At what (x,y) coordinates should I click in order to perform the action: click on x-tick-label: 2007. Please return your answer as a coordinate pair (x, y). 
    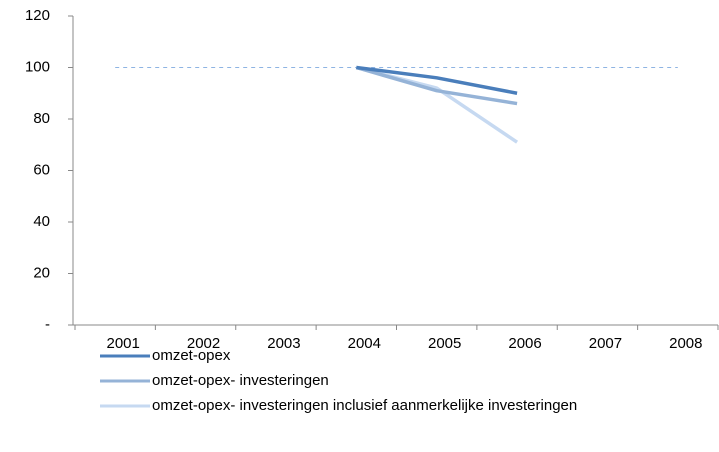
    Looking at the image, I should click on (605, 343).